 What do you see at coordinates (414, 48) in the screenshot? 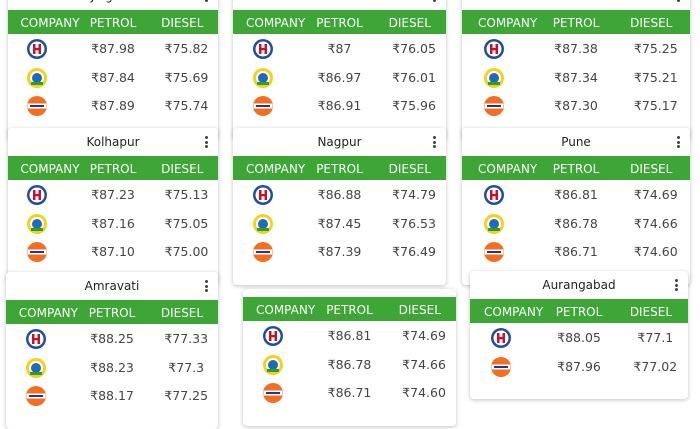
I see `diesel-price: ₹76.05` at bounding box center [414, 48].